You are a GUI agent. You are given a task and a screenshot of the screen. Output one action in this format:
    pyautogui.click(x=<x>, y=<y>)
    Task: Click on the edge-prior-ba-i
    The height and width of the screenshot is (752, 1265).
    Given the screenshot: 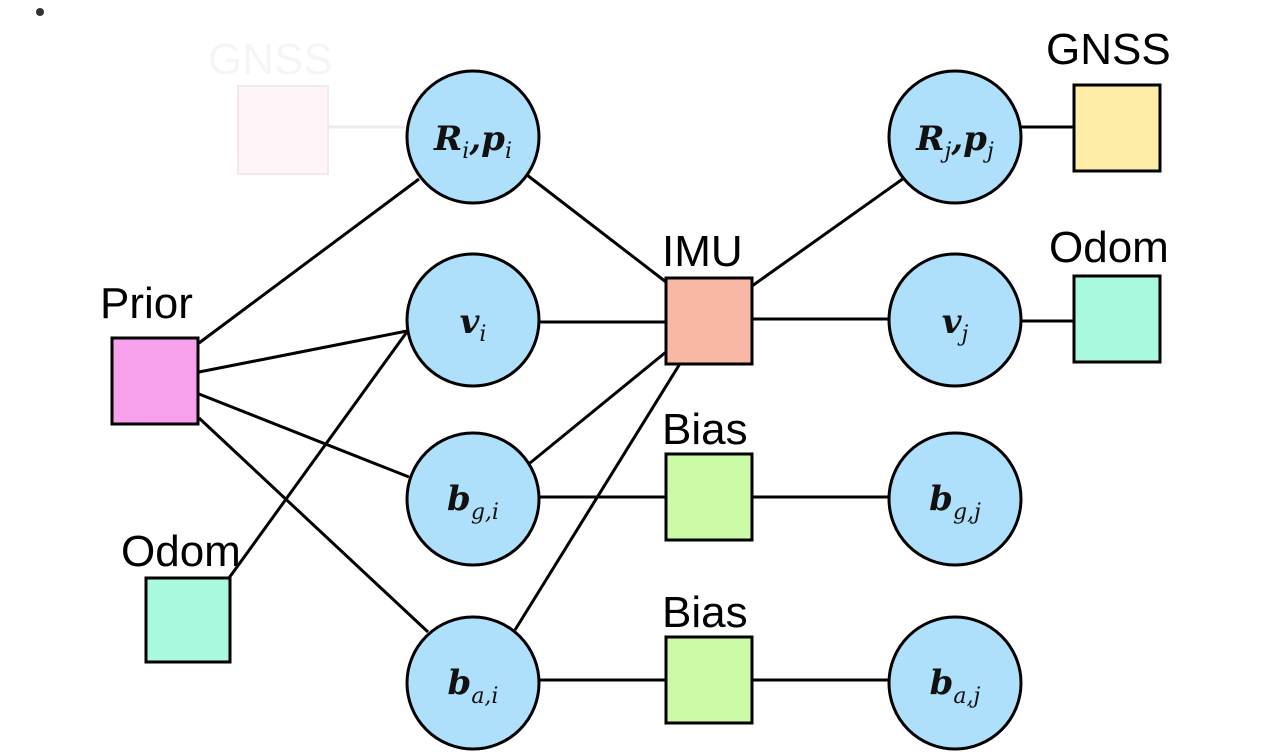 What is the action you would take?
    pyautogui.click(x=313, y=525)
    